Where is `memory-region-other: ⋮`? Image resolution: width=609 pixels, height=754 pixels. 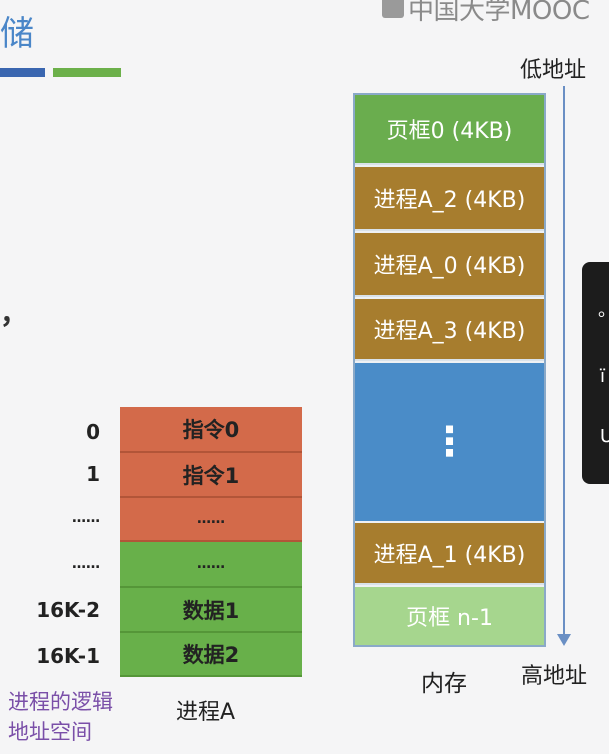 memory-region-other: ⋮ is located at coordinates (449, 442).